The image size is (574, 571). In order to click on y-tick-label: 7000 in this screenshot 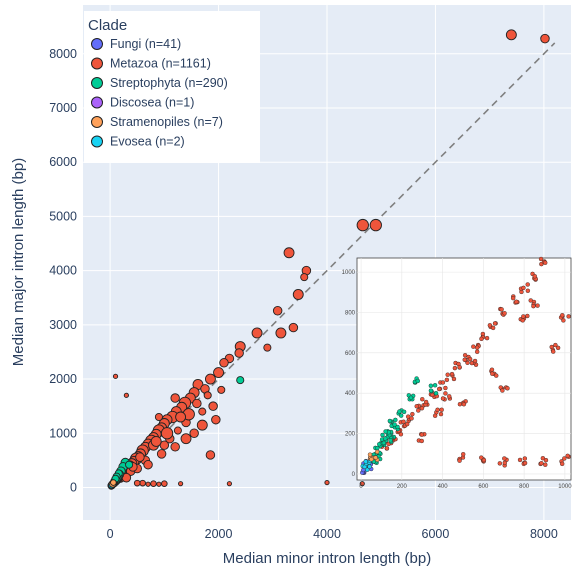, I will do `click(63, 108)`.